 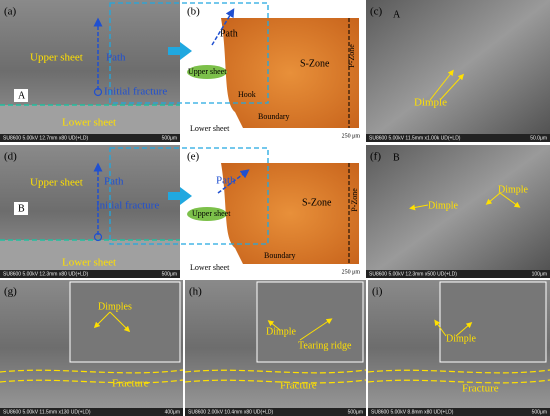 What do you see at coordinates (172, 412) in the screenshot?
I see `scale-label: 400μm` at bounding box center [172, 412].